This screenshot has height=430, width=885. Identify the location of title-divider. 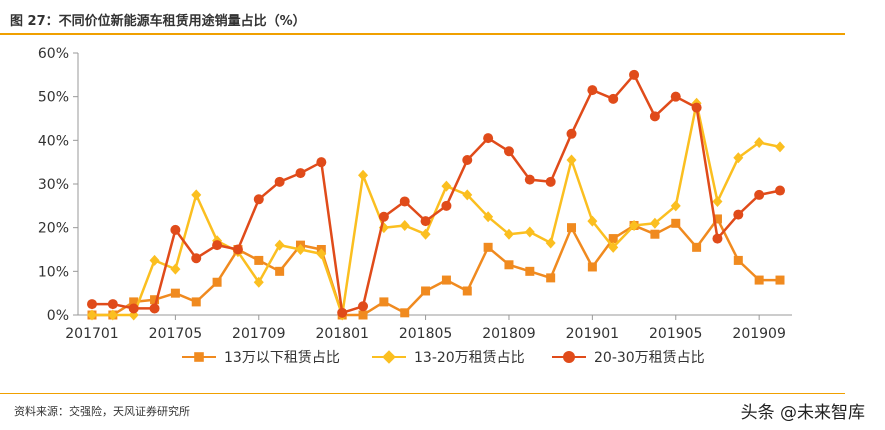
(422, 34).